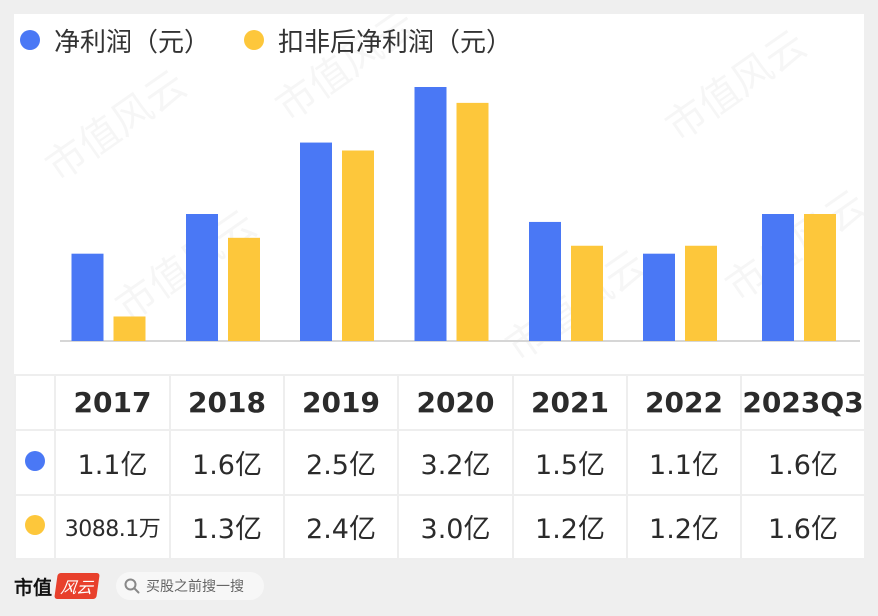  What do you see at coordinates (341, 462) in the screenshot?
I see `value-cell: 2.5亿` at bounding box center [341, 462].